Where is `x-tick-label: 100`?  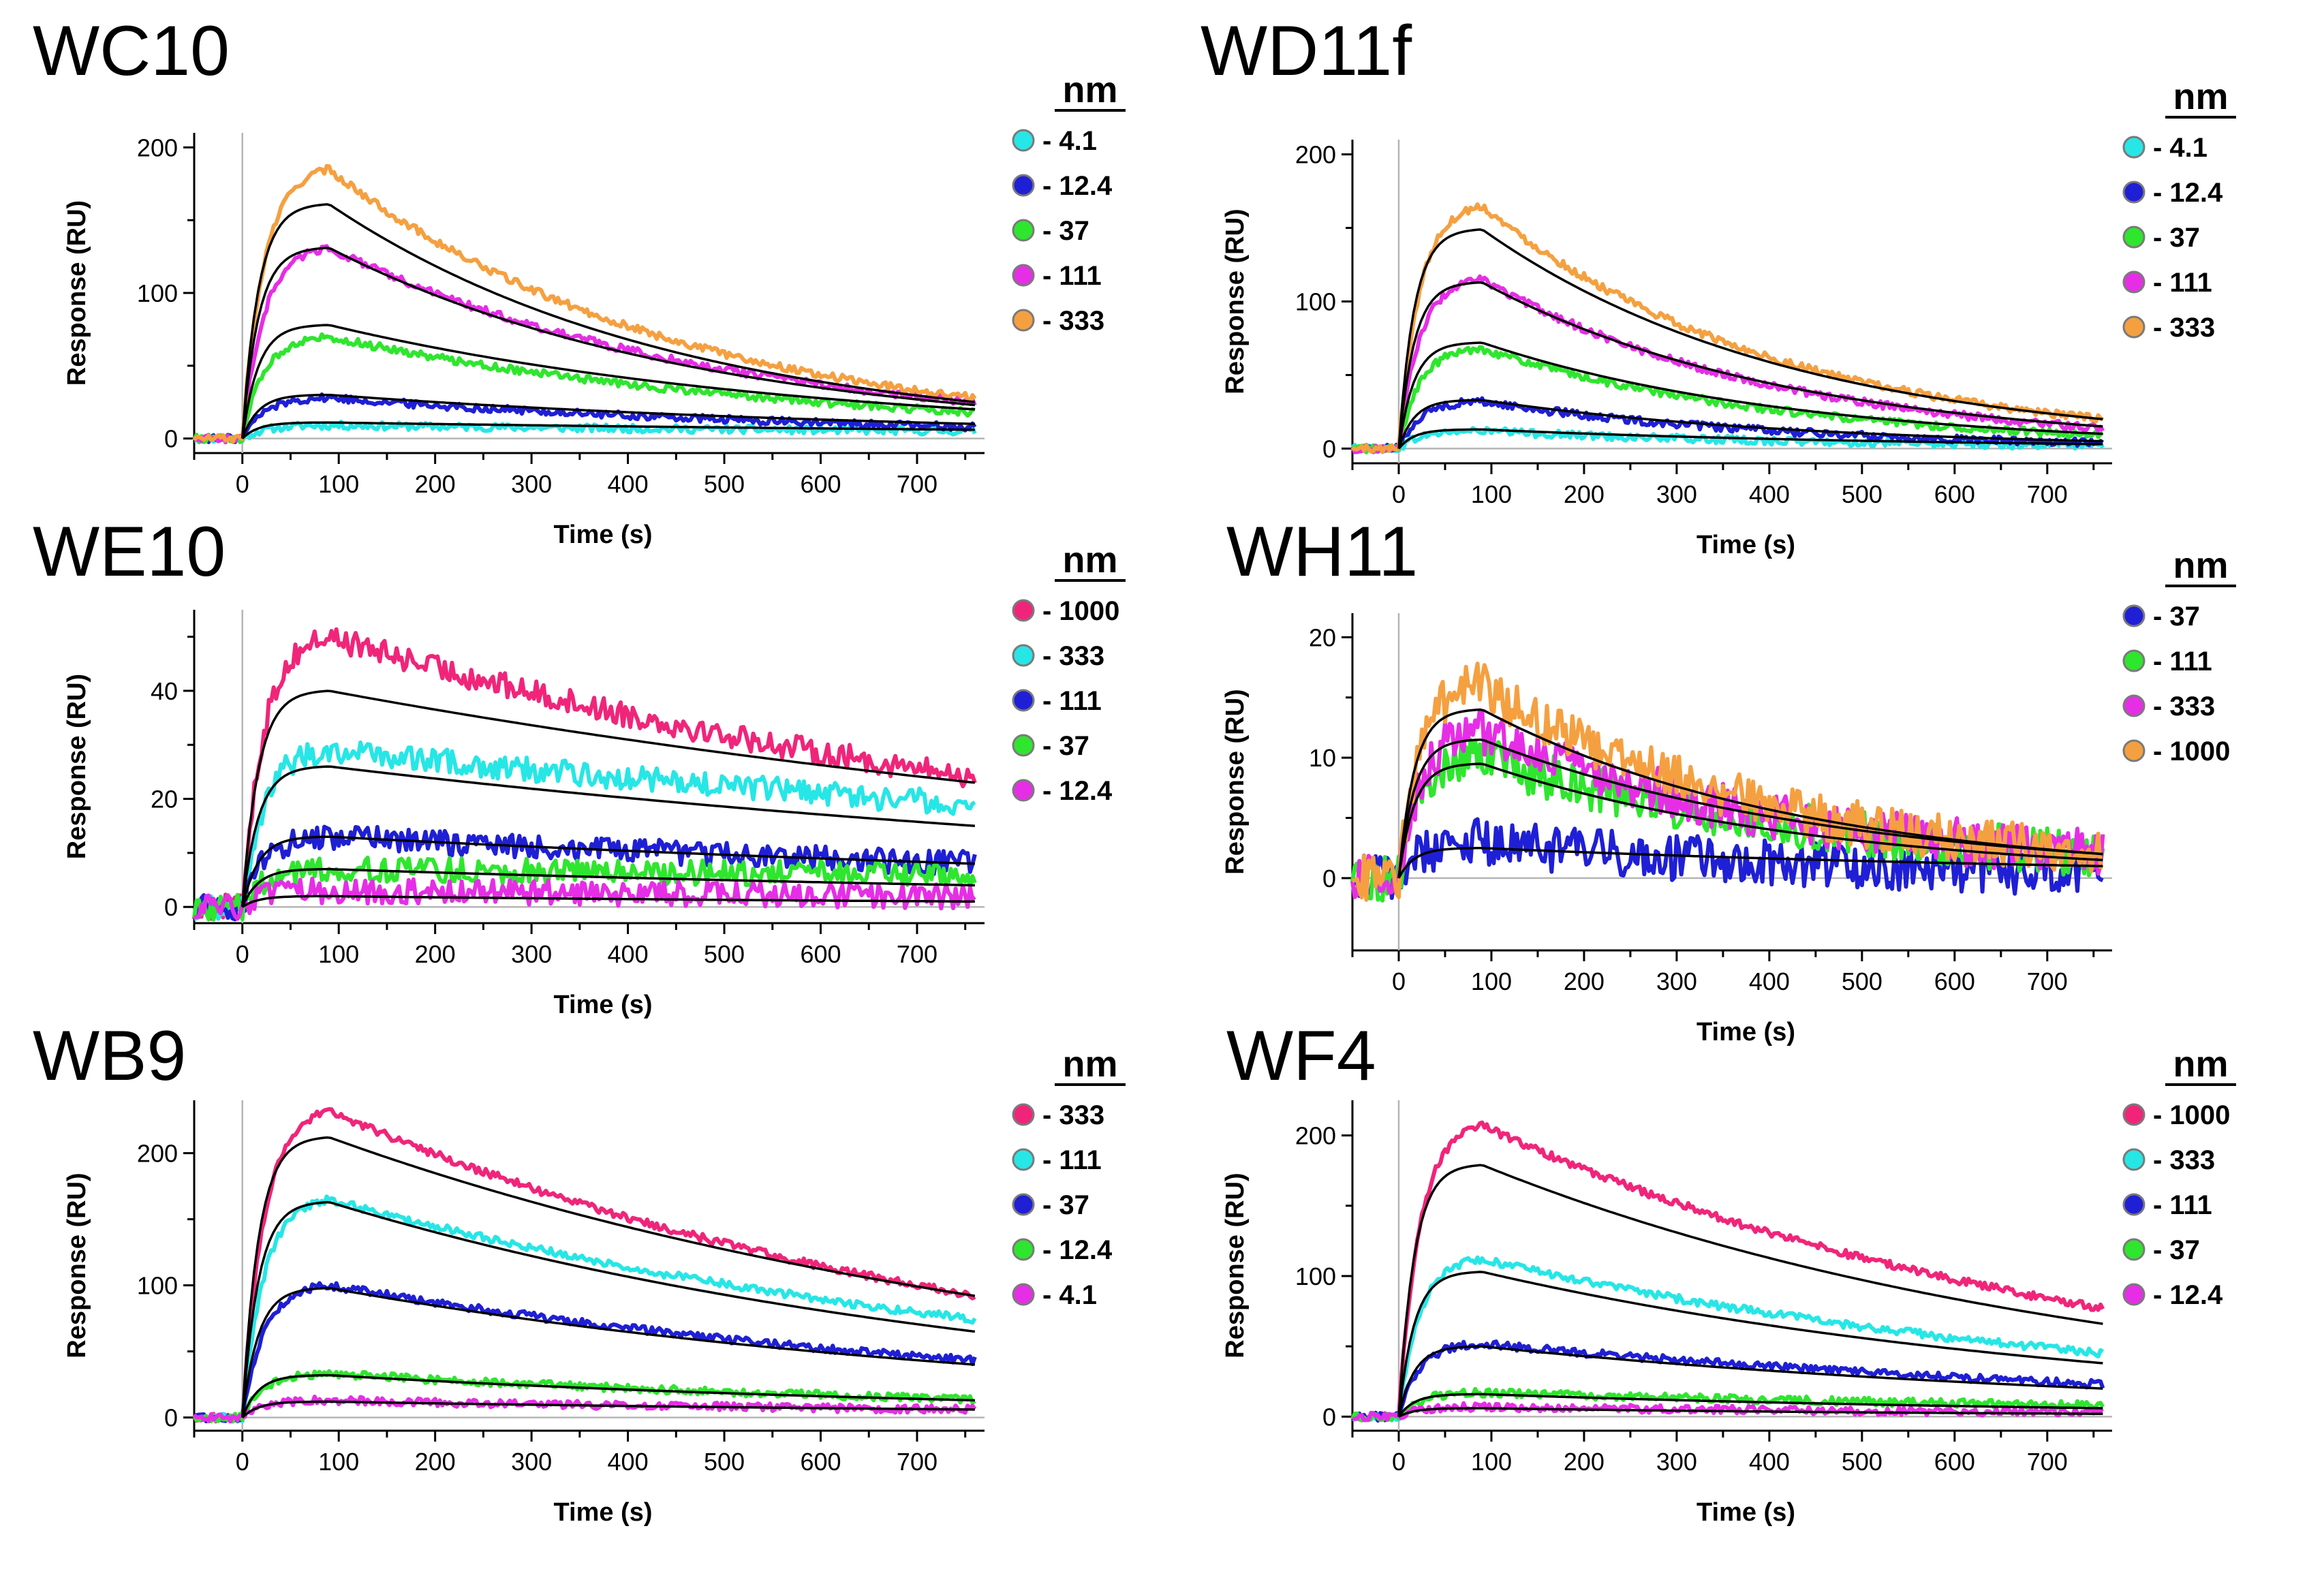
x-tick-label: 100 is located at coordinates (339, 484).